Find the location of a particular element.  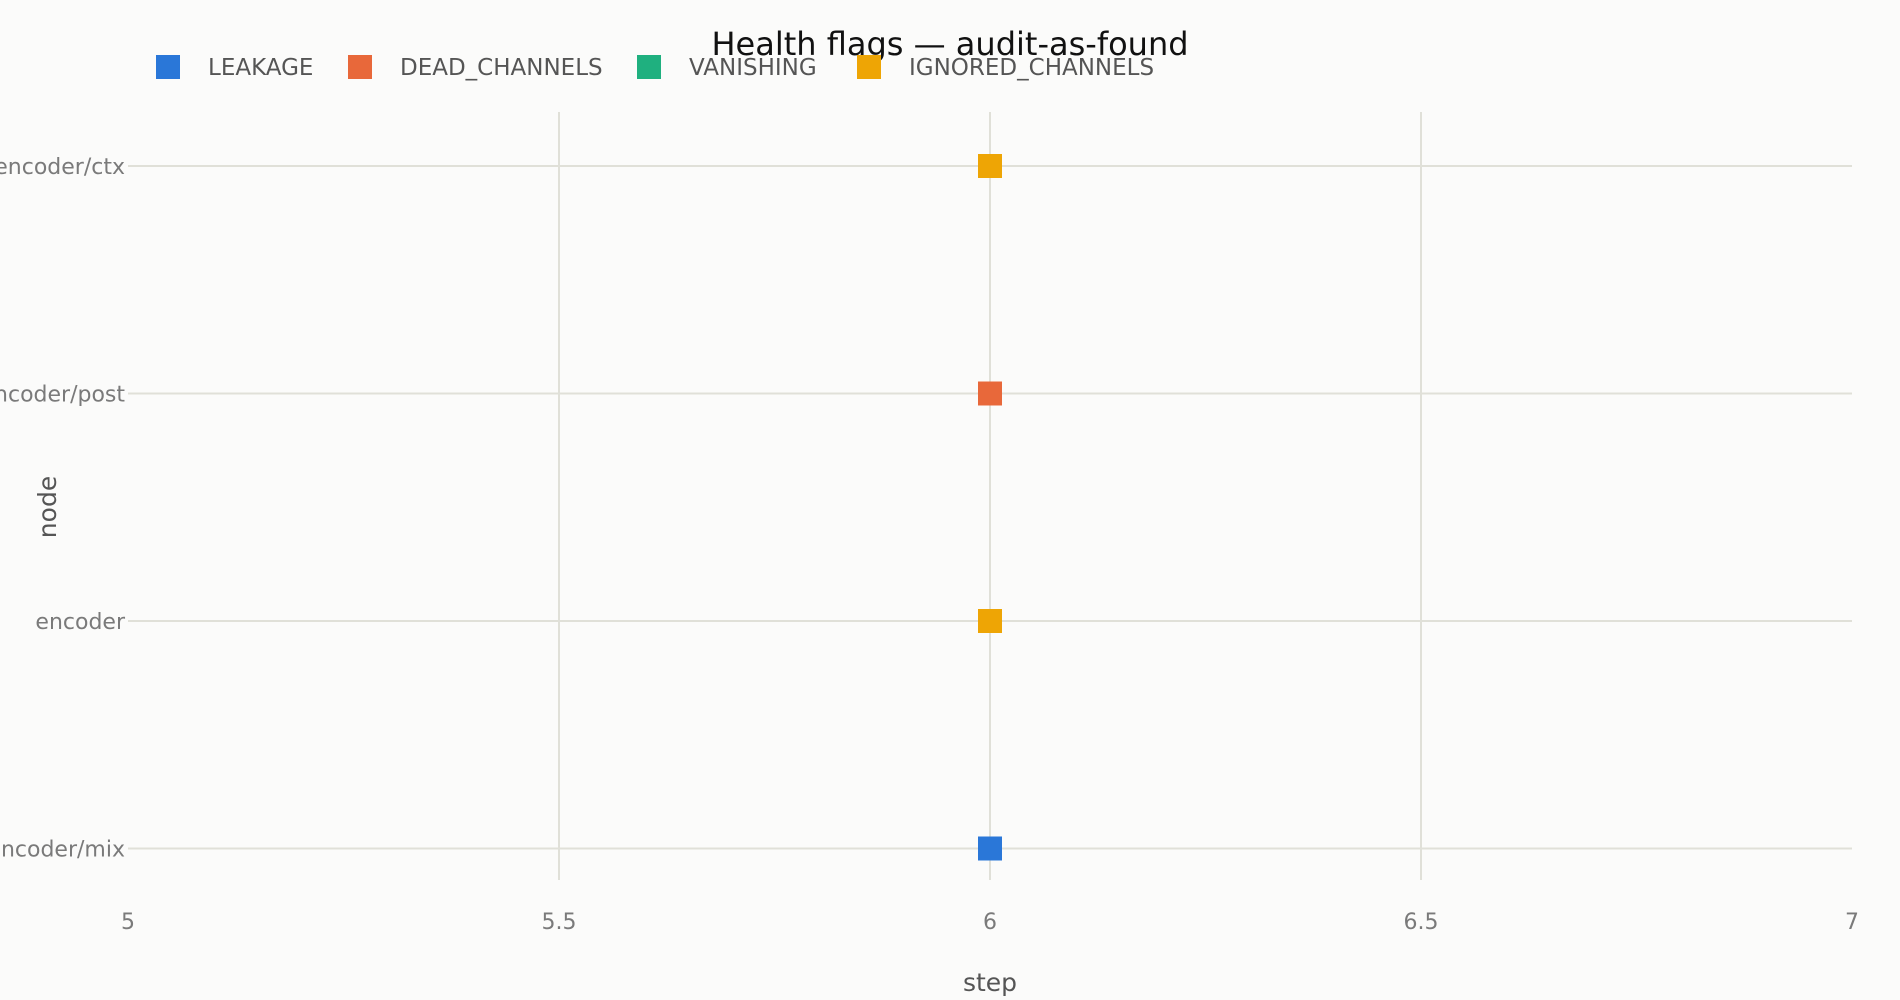

x-axis-ticks: 5 5.5 6 6.5 7 is located at coordinates (990, 922).